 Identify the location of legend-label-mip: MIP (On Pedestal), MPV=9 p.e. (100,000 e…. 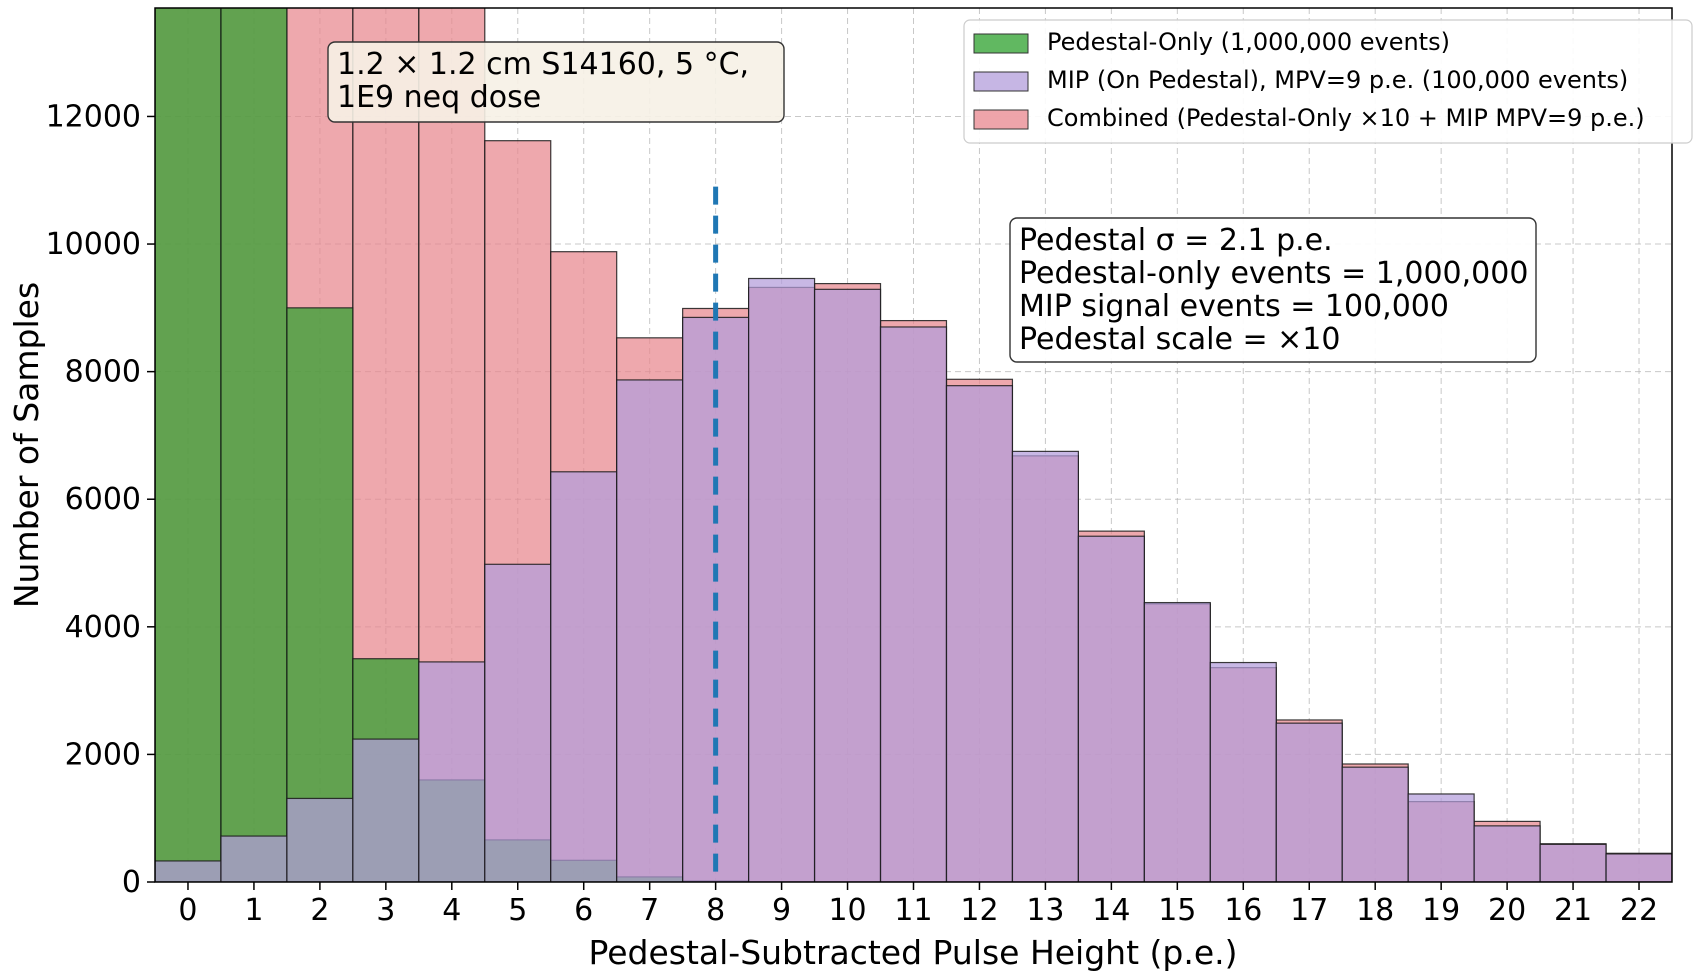
(1337, 80).